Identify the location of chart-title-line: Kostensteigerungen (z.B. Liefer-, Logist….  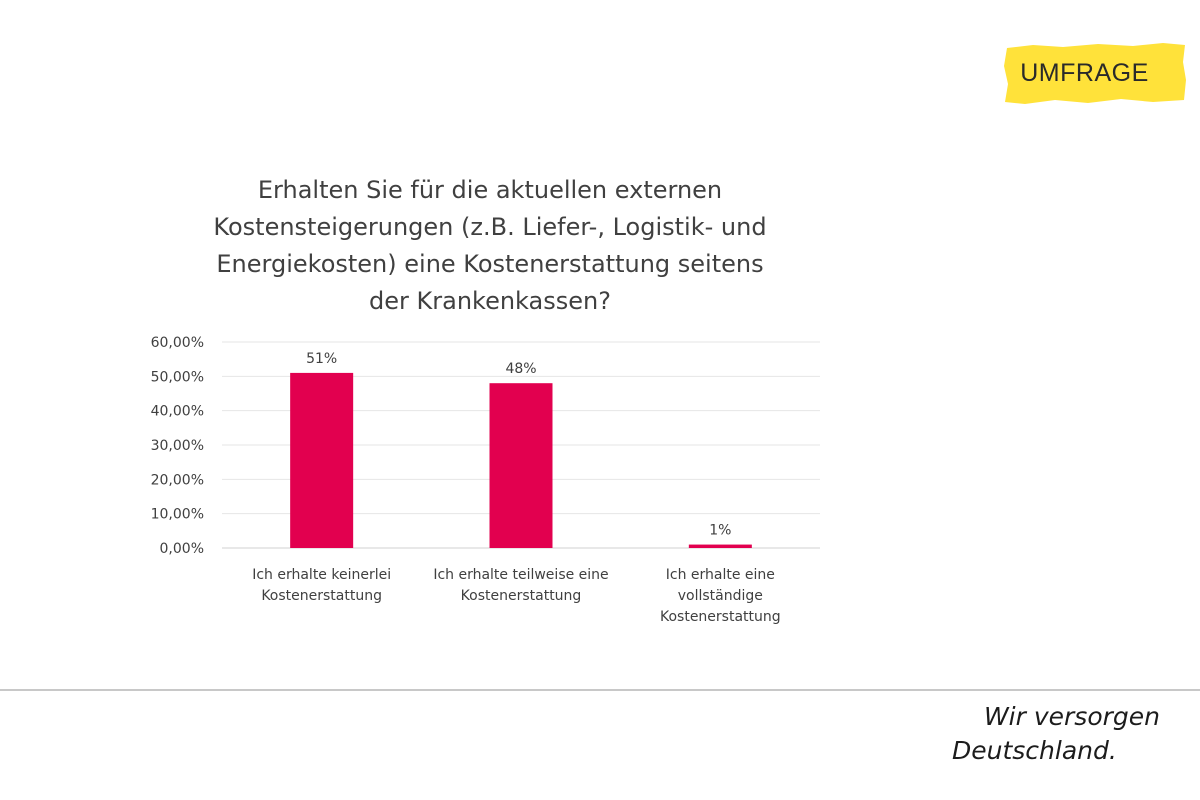
(490, 227).